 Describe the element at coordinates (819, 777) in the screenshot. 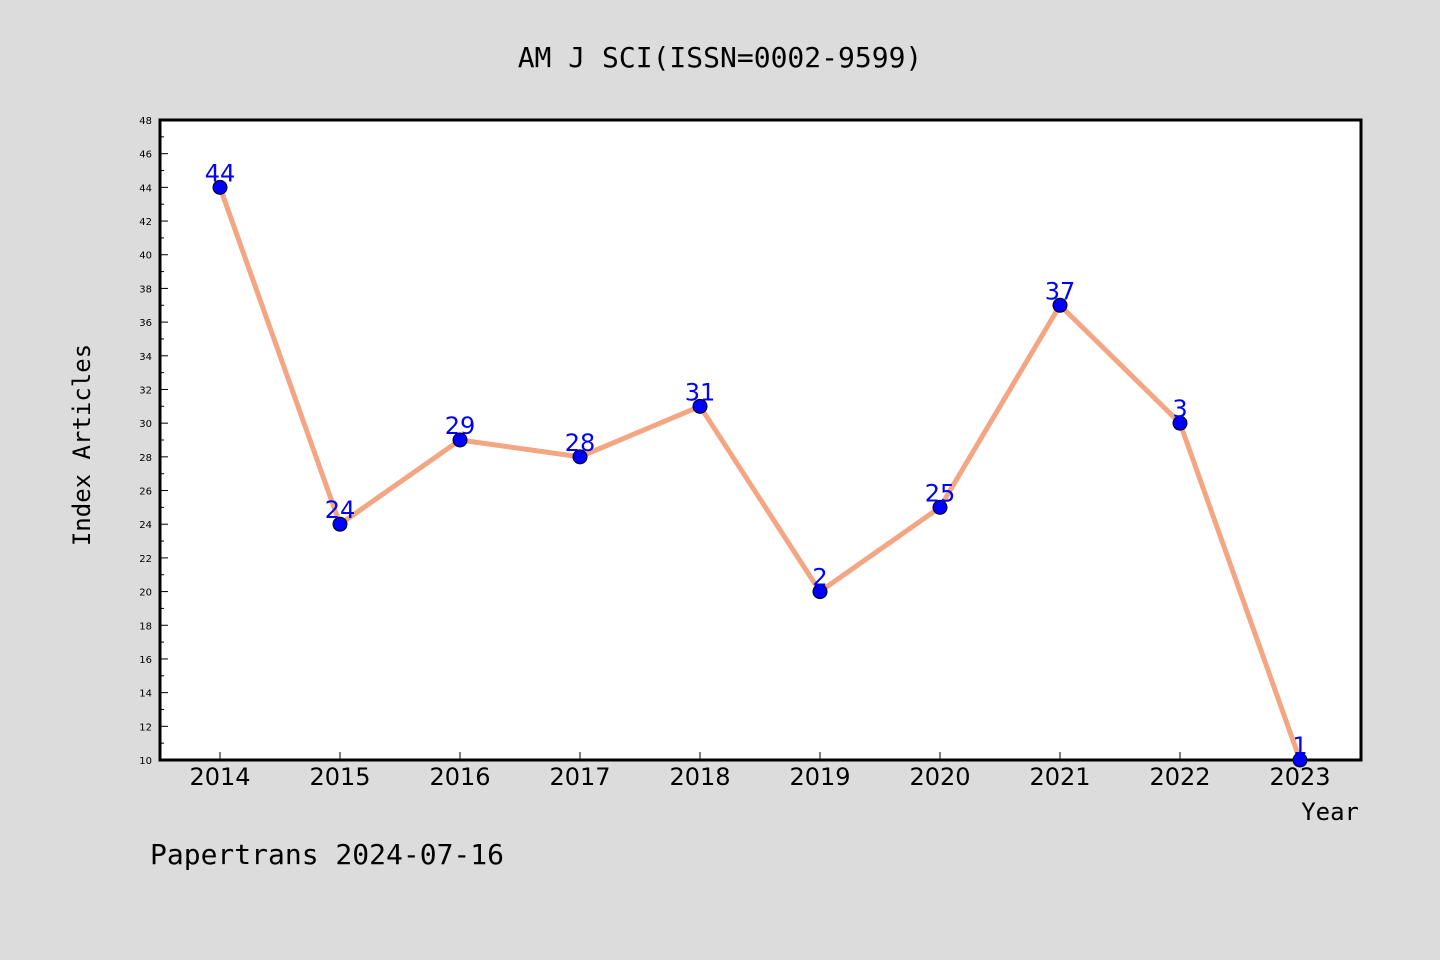

I see `x-tick-label: 2019` at that location.